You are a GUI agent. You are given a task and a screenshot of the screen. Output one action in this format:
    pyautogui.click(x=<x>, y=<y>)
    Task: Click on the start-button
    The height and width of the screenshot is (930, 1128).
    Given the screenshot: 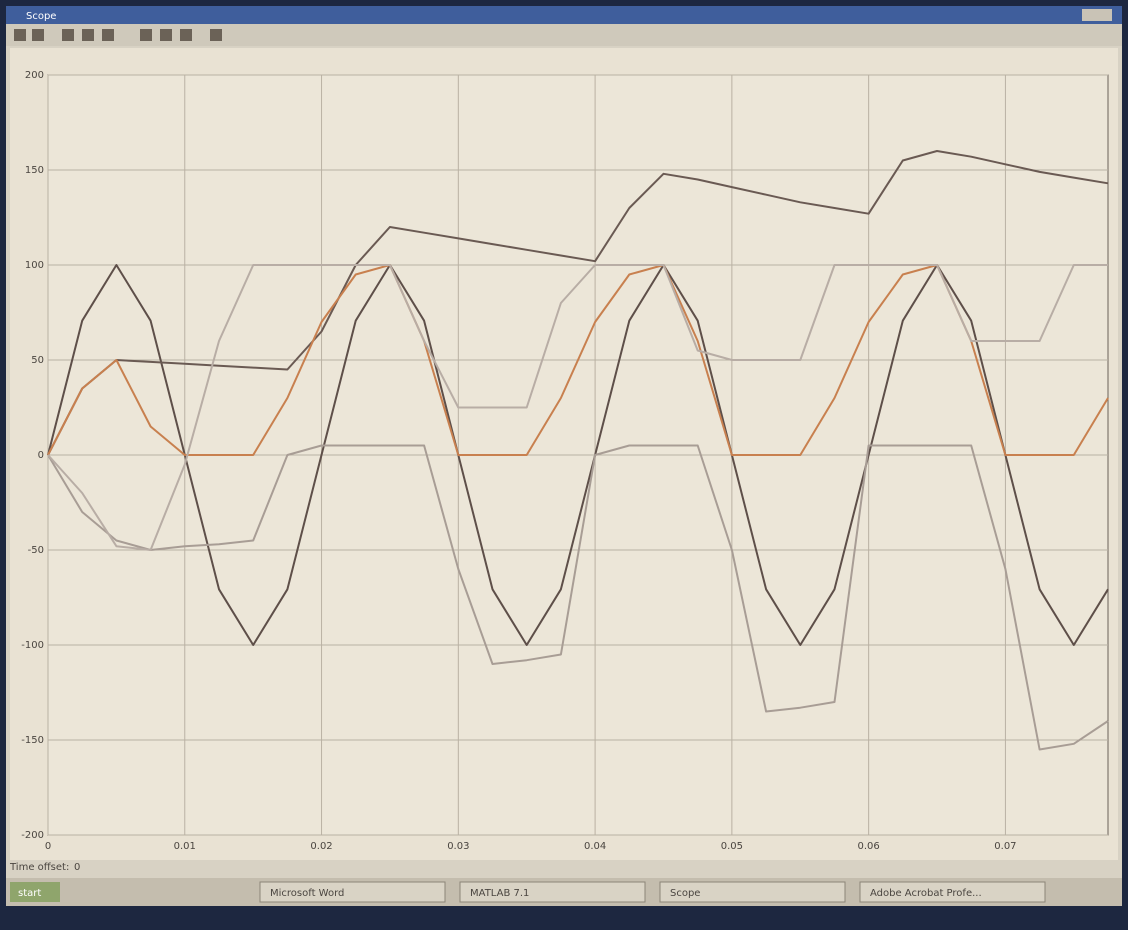 What is the action you would take?
    pyautogui.click(x=35, y=892)
    